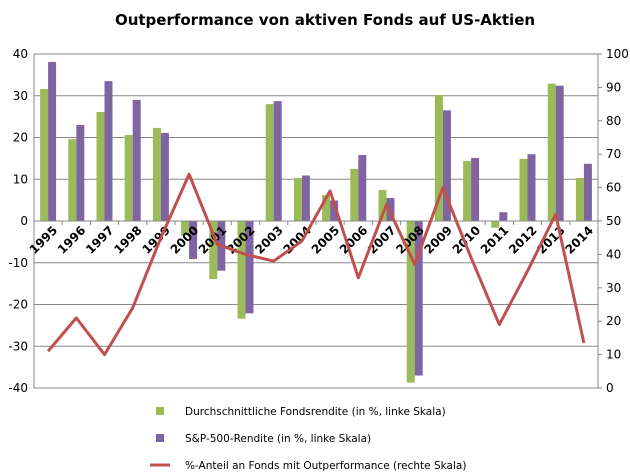 Image resolution: width=630 pixels, height=475 pixels. Describe the element at coordinates (326, 240) in the screenshot. I see `x-tick-label: 2005` at that location.